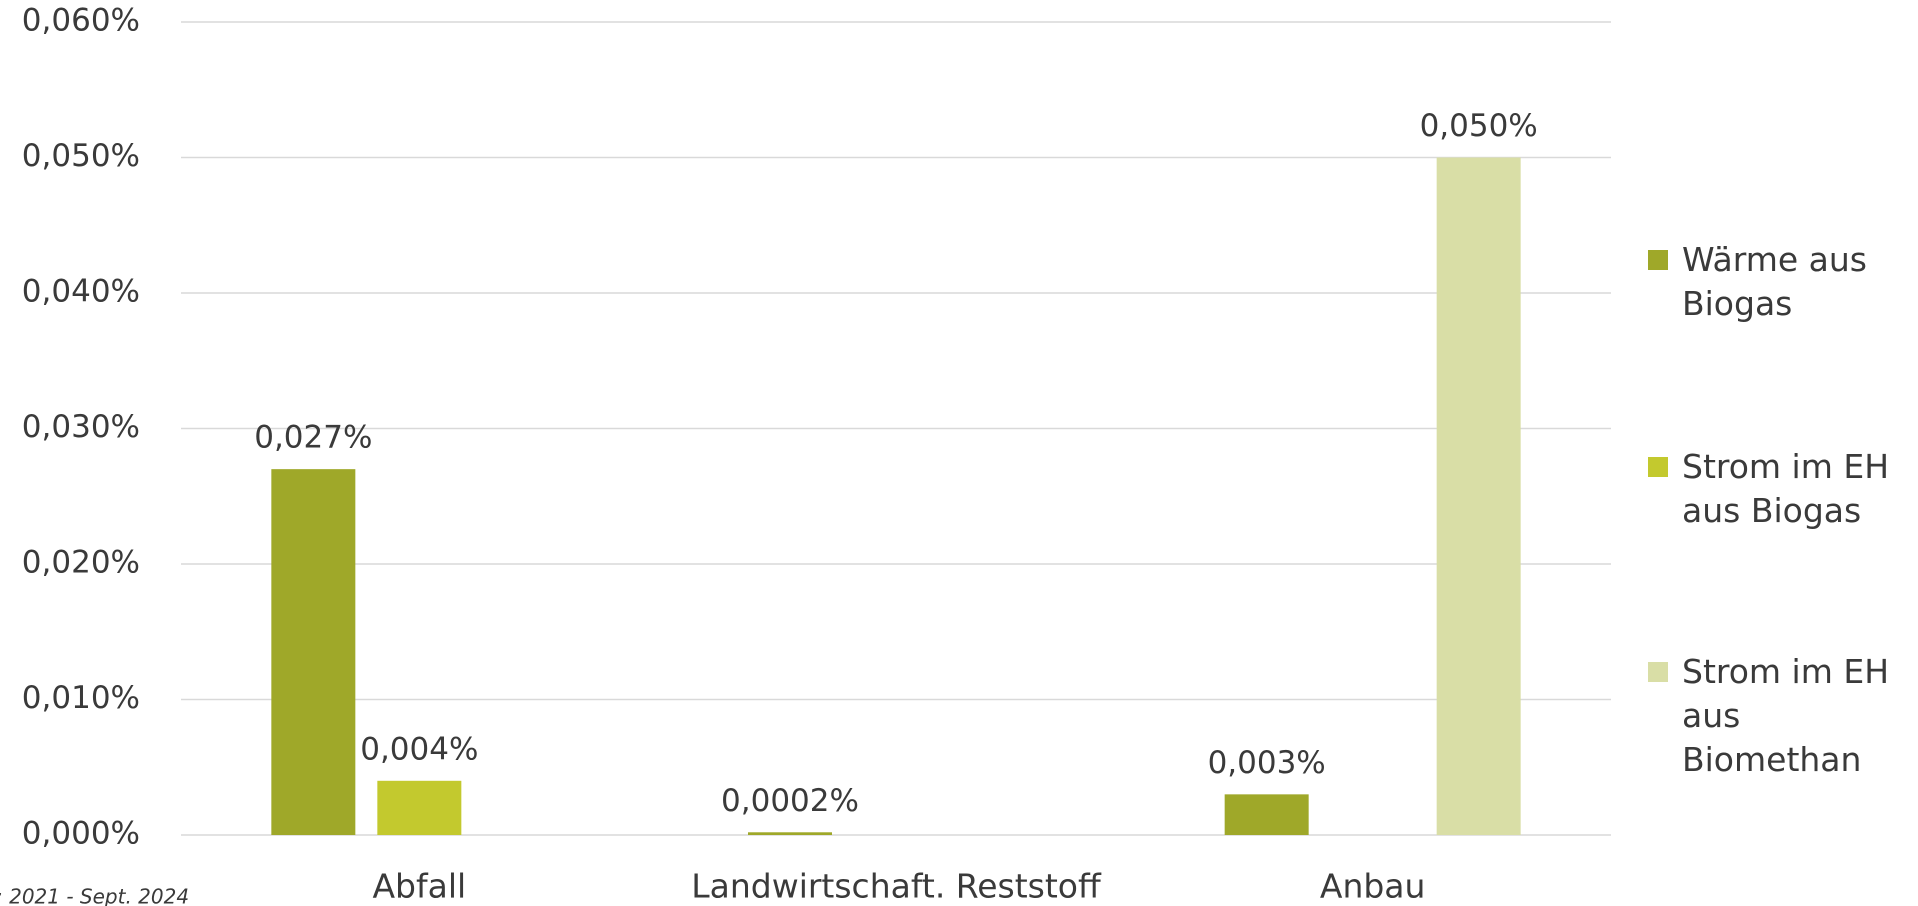  I want to click on y-tick-label: 0,010%, so click(81, 698).